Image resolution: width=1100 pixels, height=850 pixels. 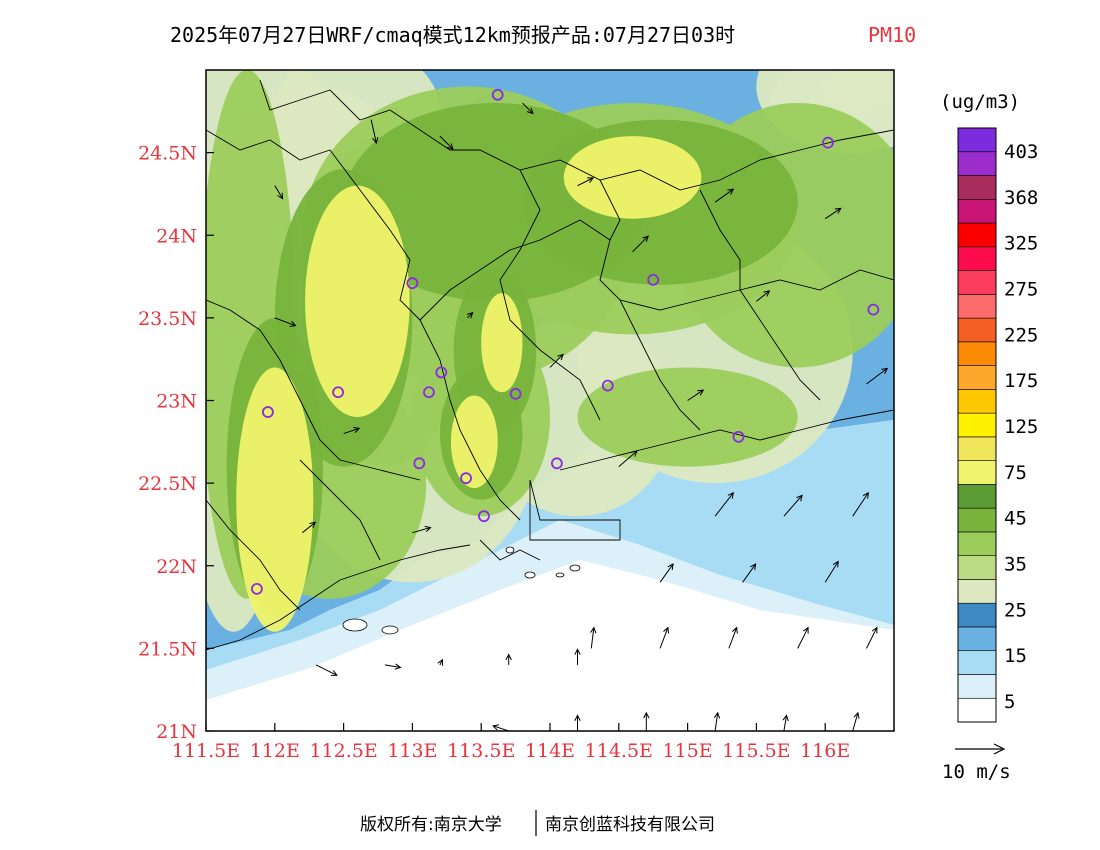 I want to click on colorbar-frame, so click(x=977, y=425).